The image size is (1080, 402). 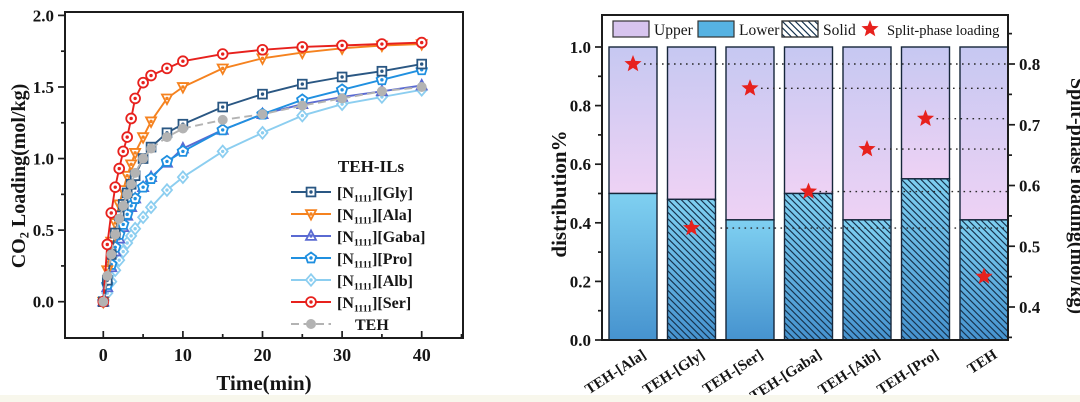 What do you see at coordinates (311, 280) in the screenshot?
I see `marker-diamond-legend-alb-center-dot` at bounding box center [311, 280].